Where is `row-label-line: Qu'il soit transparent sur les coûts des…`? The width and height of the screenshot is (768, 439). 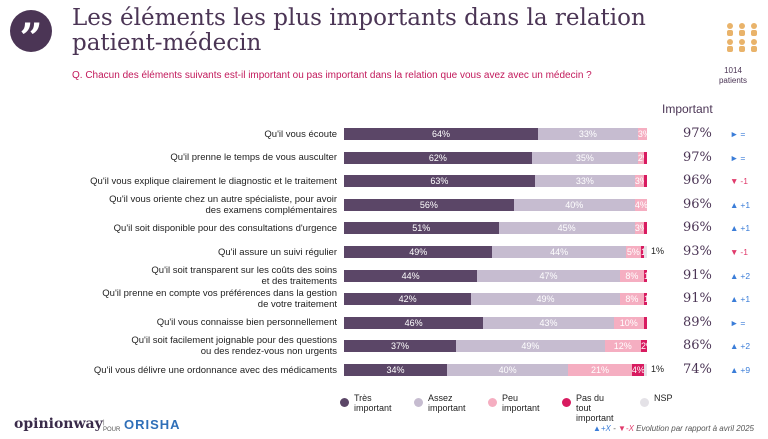
row-label-line: Qu'il soit transparent sur les coûts des… is located at coordinates (244, 270).